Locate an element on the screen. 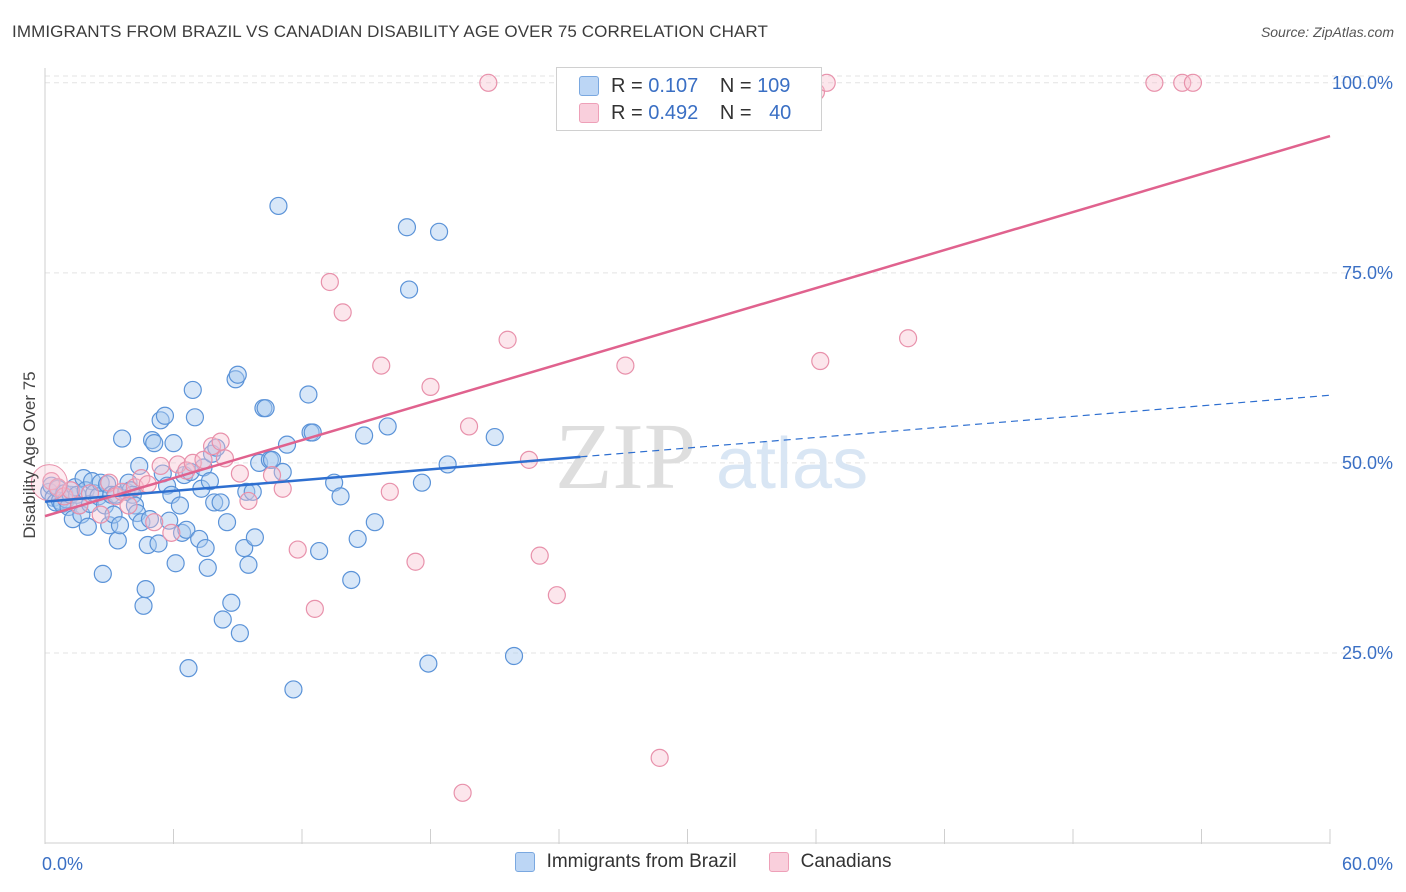 Image resolution: width=1406 pixels, height=892 pixels. legend-row-brazil: R = 0.107 N = 109 is located at coordinates (684, 86).